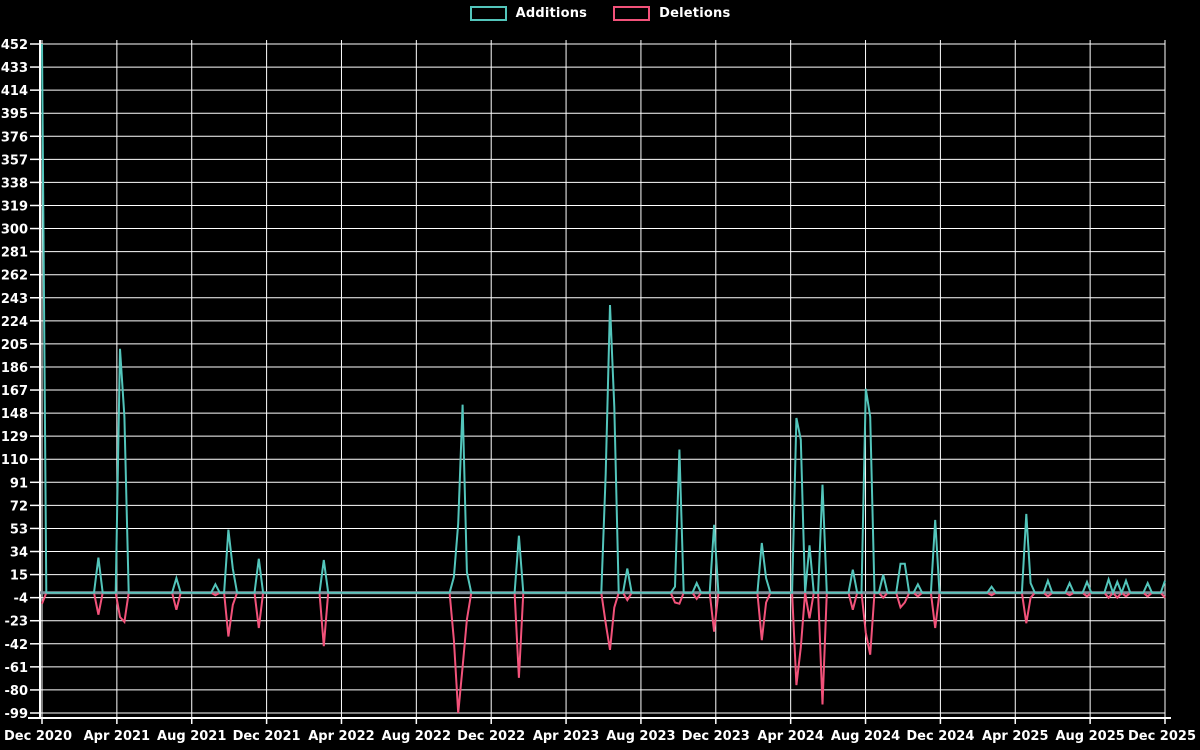 This screenshot has width=1200, height=750. Describe the element at coordinates (117, 736) in the screenshot. I see `x-tick-label: Apr 2021` at that location.